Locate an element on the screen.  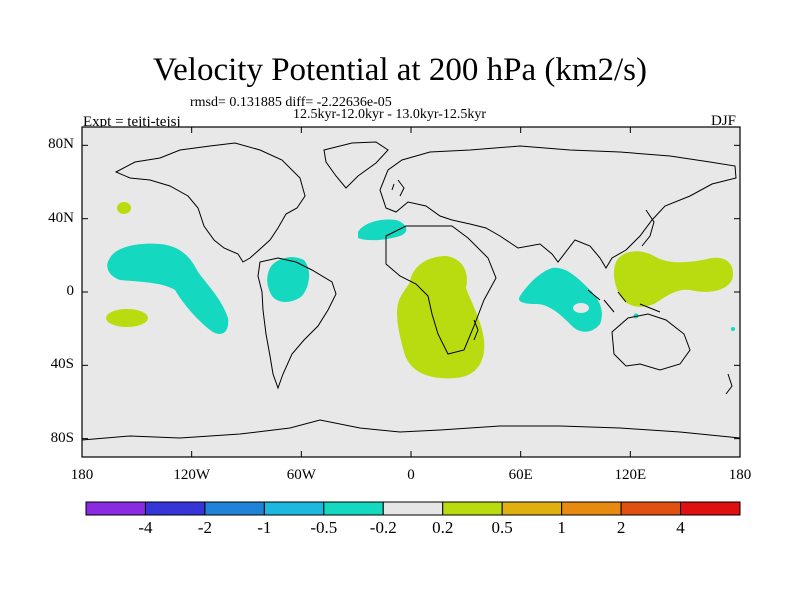
colorbar-label: -4 is located at coordinates (145, 527).